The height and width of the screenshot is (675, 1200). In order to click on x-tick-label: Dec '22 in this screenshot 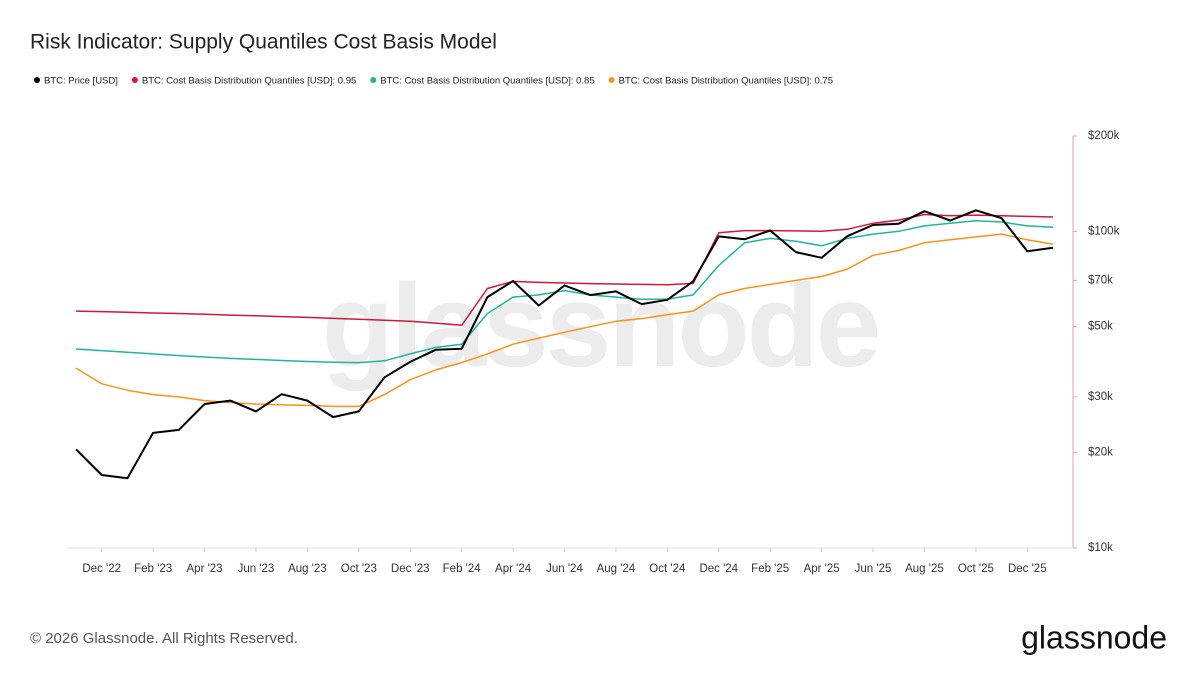, I will do `click(101, 569)`.